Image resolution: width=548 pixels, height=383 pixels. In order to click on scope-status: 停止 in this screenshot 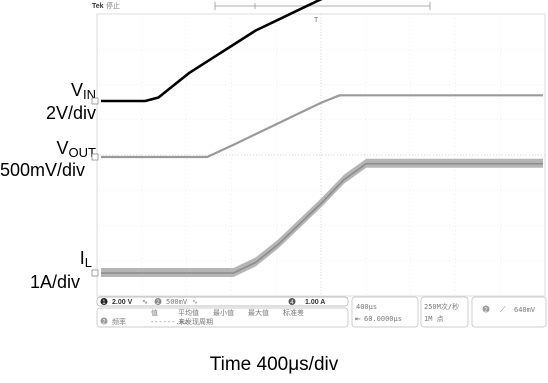, I will do `click(113, 5)`.